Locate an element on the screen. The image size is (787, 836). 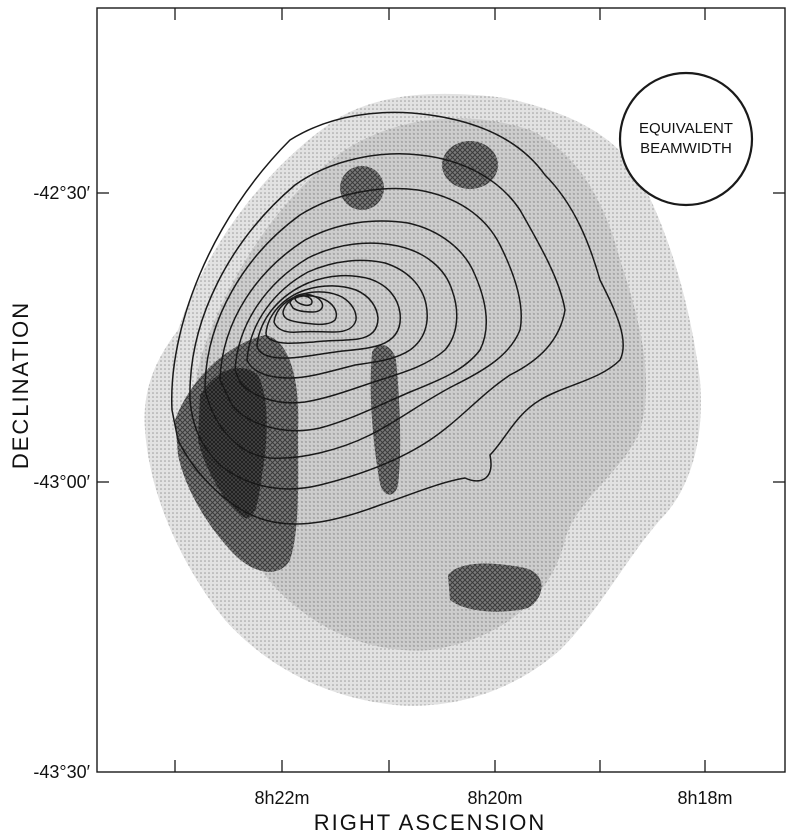
y-tick-label-4300: -43°00′ is located at coordinates (61, 482).